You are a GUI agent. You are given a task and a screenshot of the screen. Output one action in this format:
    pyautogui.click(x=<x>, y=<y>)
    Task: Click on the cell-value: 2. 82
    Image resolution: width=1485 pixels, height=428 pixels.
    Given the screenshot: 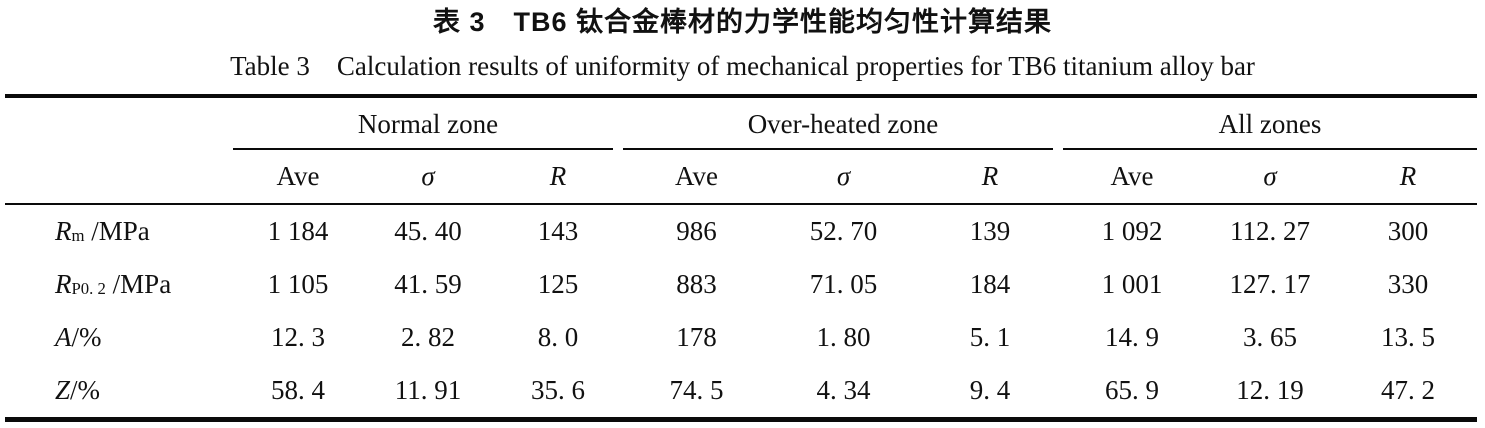 What is the action you would take?
    pyautogui.click(x=428, y=337)
    